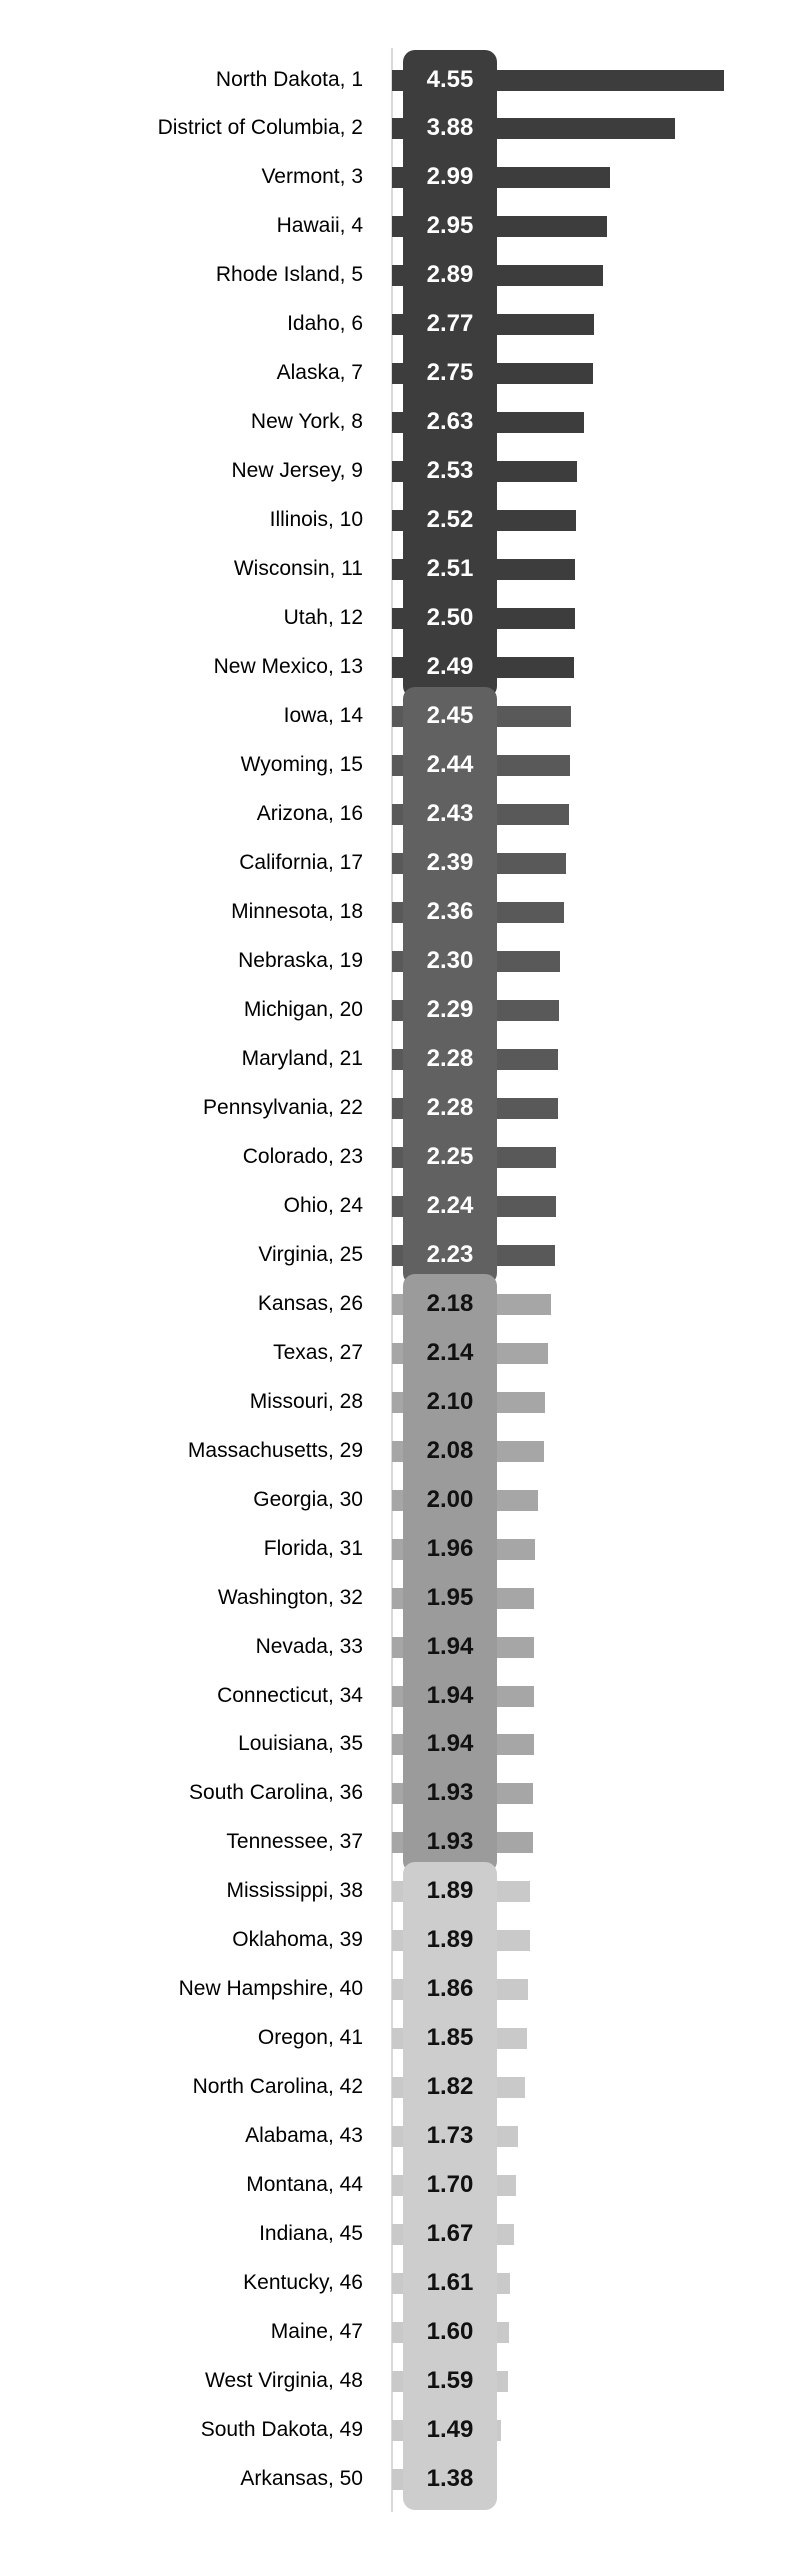 The width and height of the screenshot is (798, 2560). I want to click on value-label: 2.45, so click(450, 716).